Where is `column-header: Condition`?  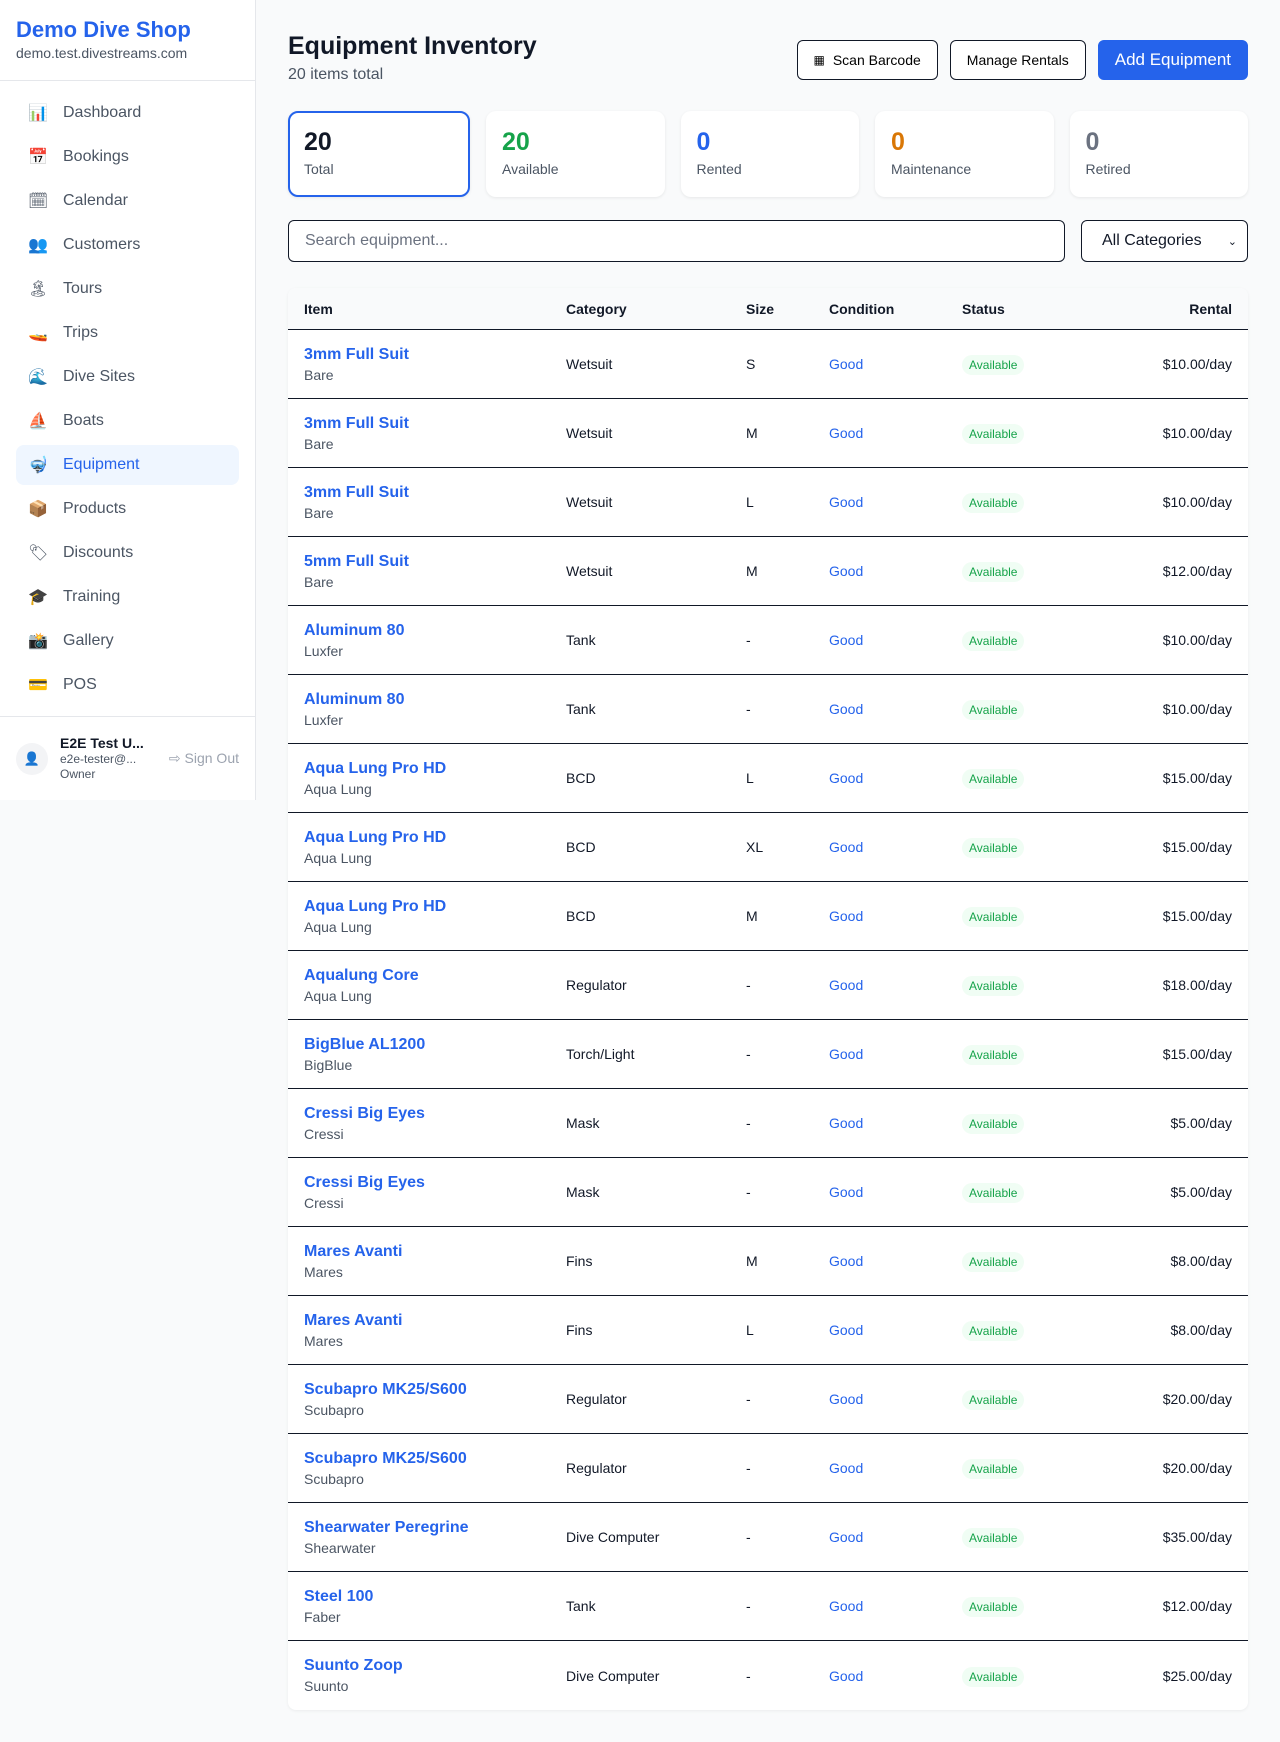 column-header: Condition is located at coordinates (862, 308).